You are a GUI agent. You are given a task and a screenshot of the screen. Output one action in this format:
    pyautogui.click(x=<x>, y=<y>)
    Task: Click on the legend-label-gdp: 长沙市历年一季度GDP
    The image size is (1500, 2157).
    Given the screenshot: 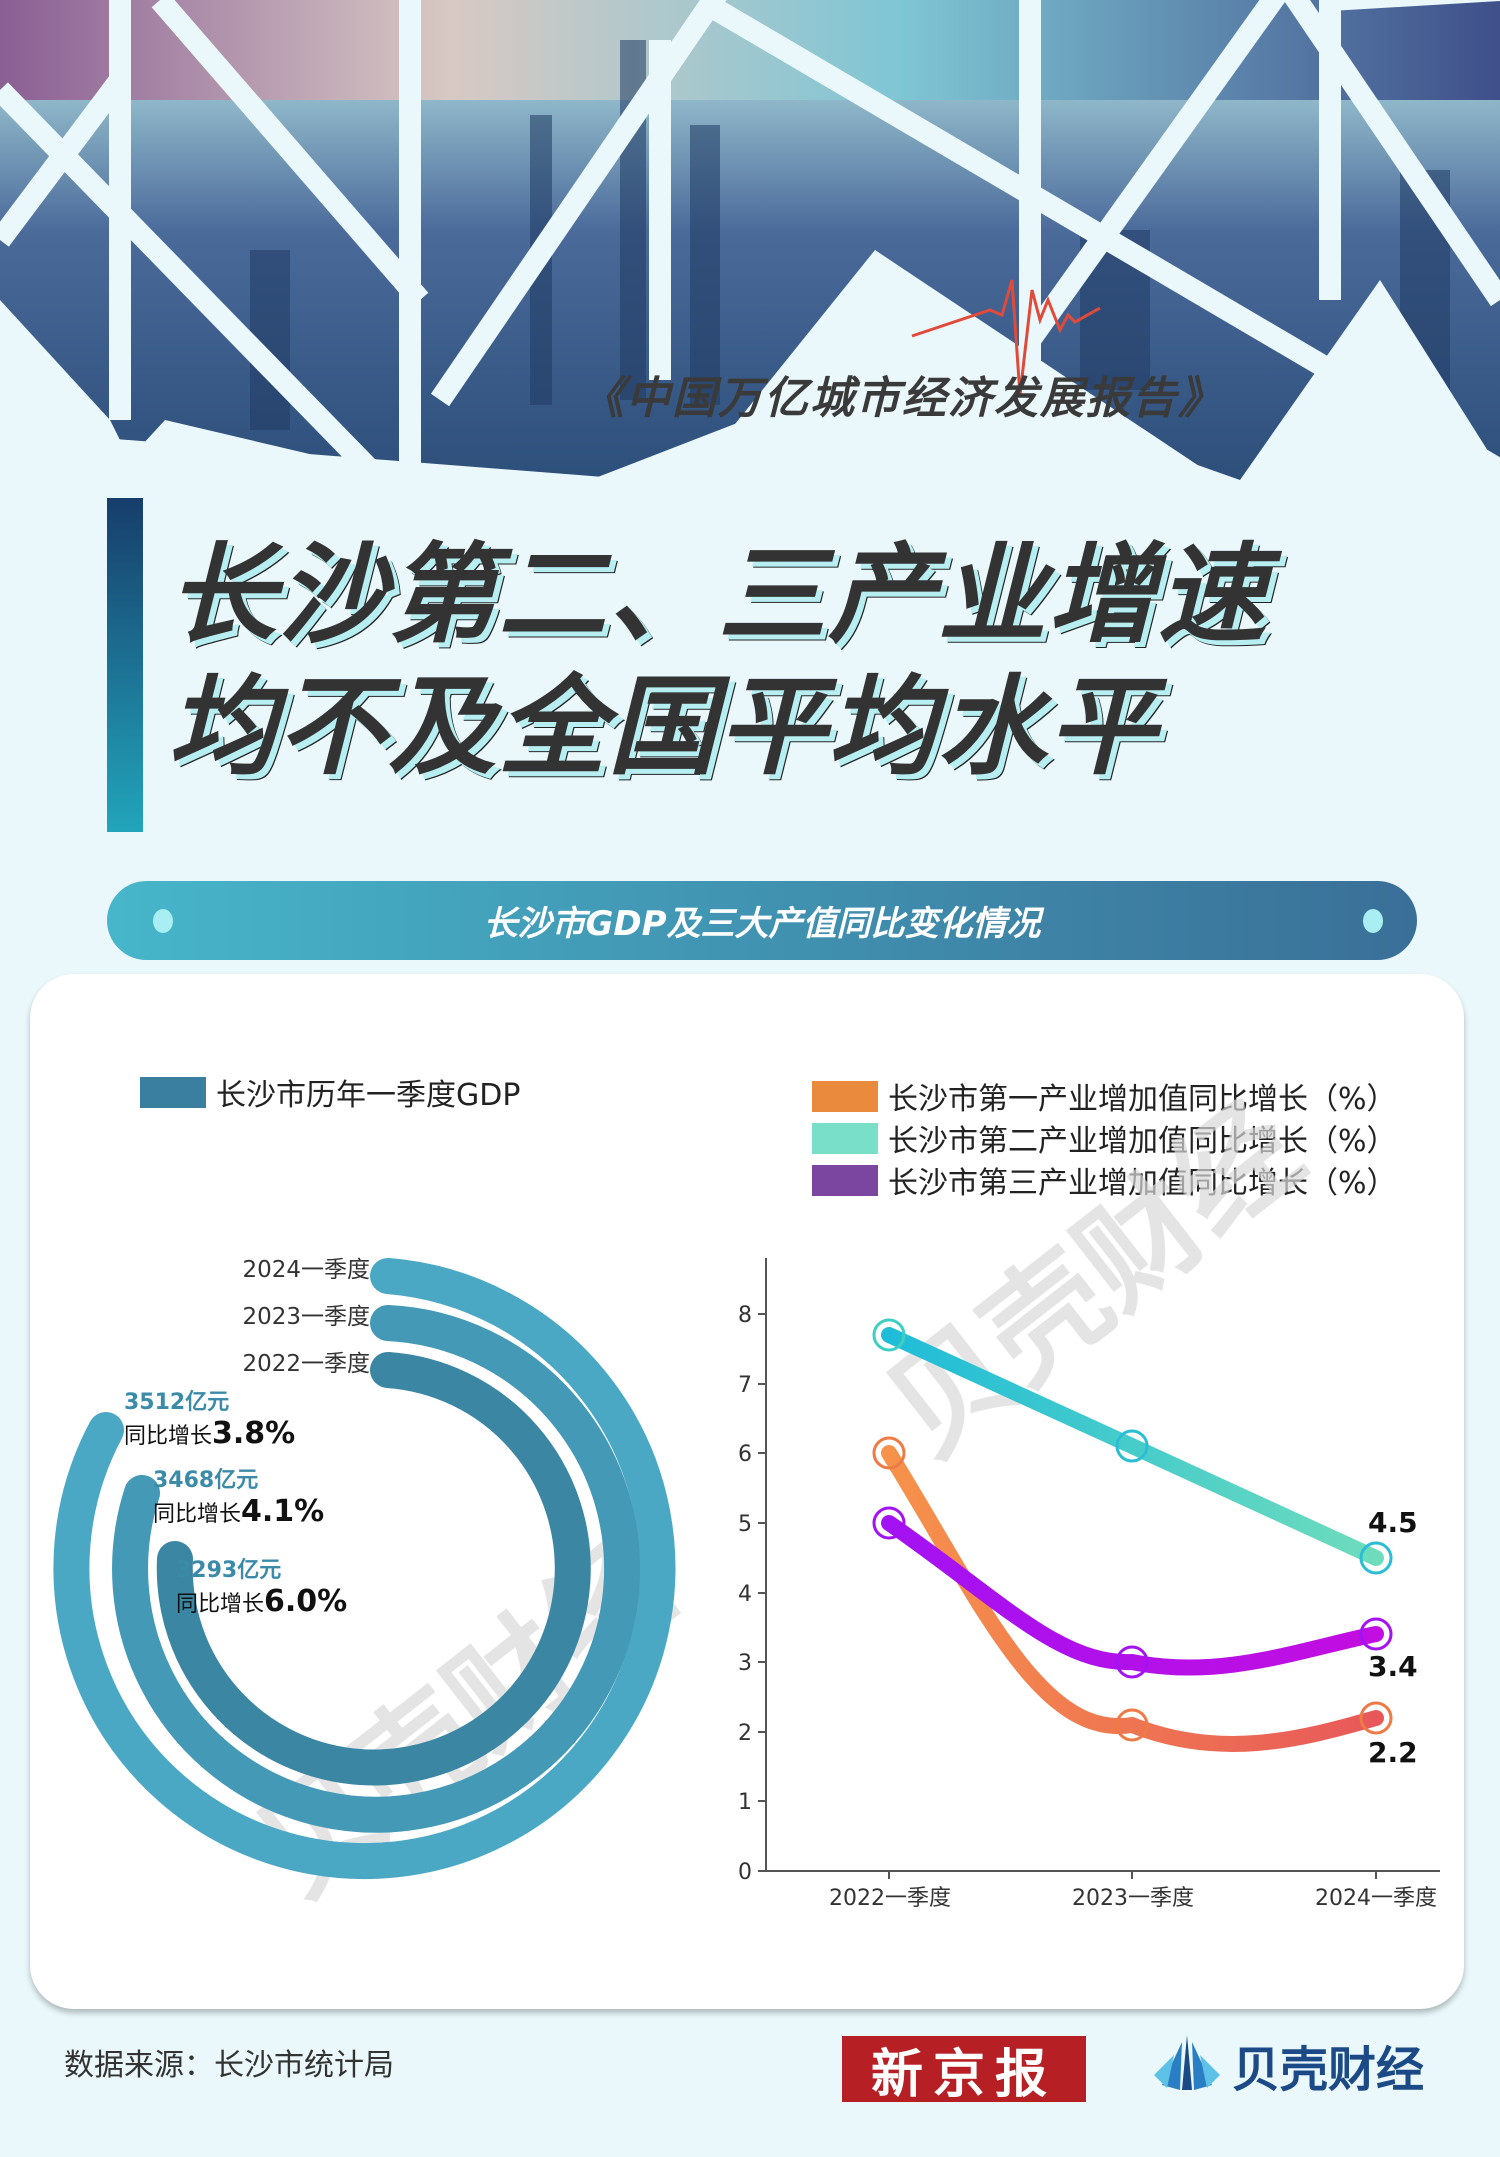 What is the action you would take?
    pyautogui.click(x=368, y=1095)
    